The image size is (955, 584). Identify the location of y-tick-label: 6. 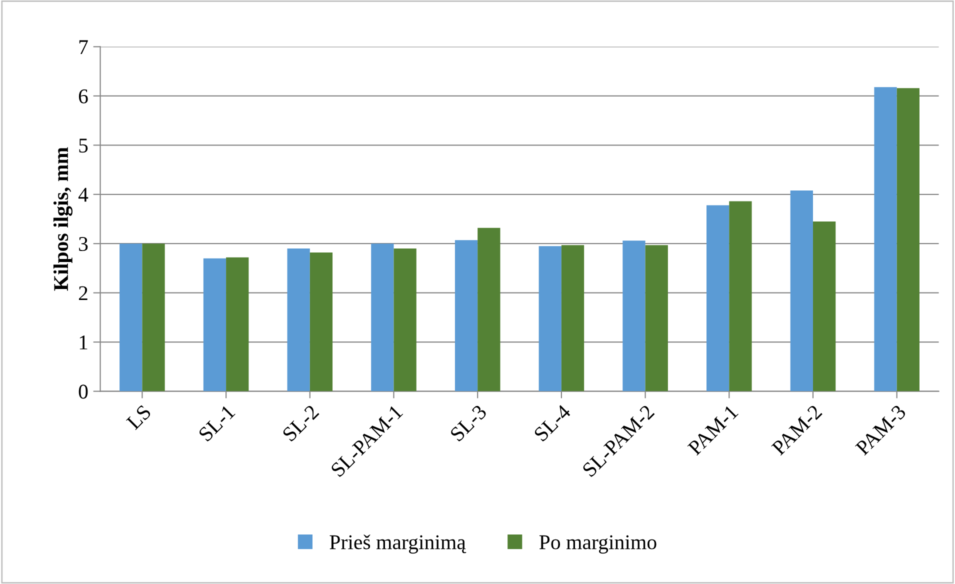
(83, 96).